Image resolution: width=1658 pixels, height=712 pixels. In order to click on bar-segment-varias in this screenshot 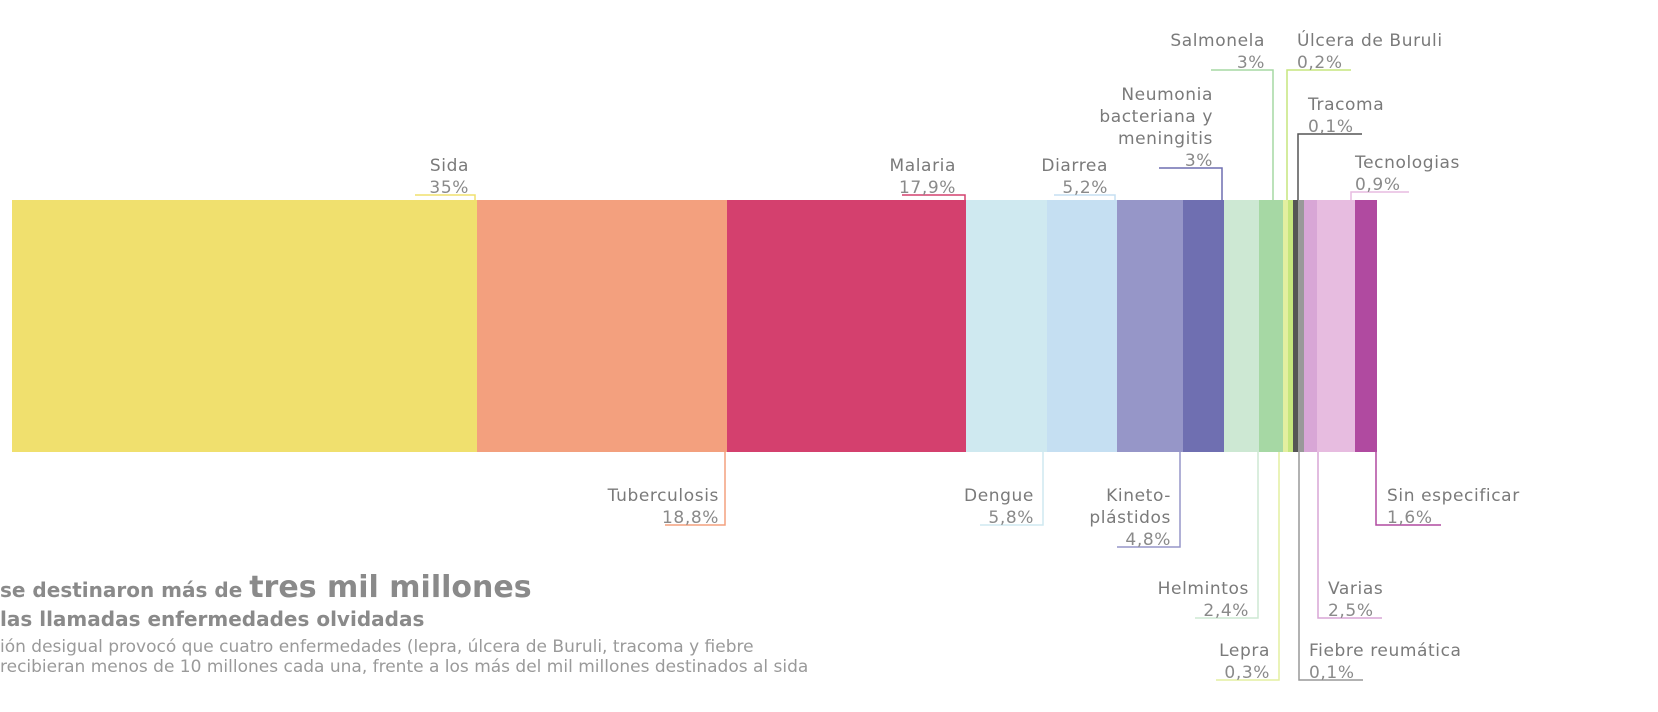, I will do `click(1310, 326)`.